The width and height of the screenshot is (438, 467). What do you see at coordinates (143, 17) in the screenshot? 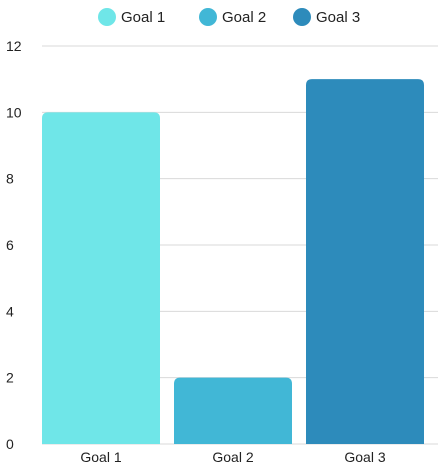
I see `legend-label-0: Goal 1` at bounding box center [143, 17].